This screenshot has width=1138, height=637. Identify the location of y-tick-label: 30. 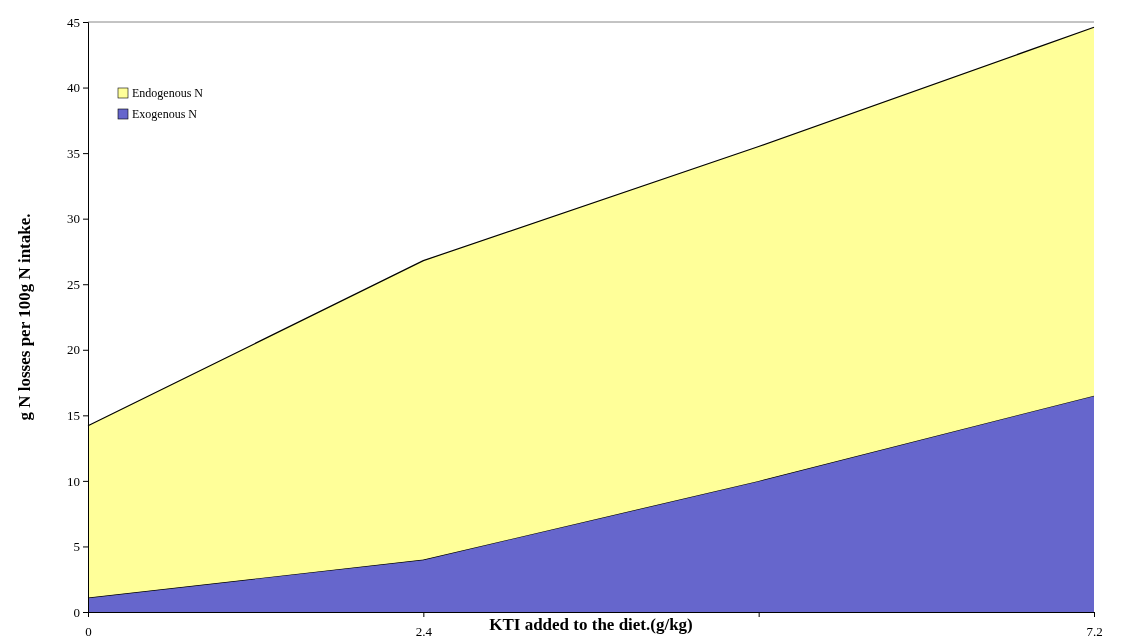
(73, 219).